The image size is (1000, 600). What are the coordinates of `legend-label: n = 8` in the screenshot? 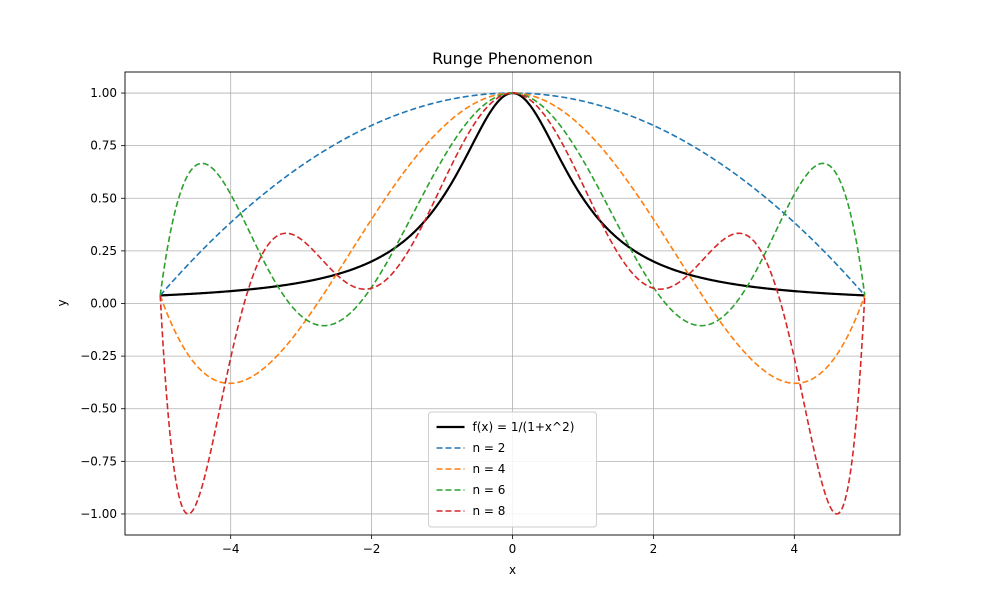 It's located at (489, 511).